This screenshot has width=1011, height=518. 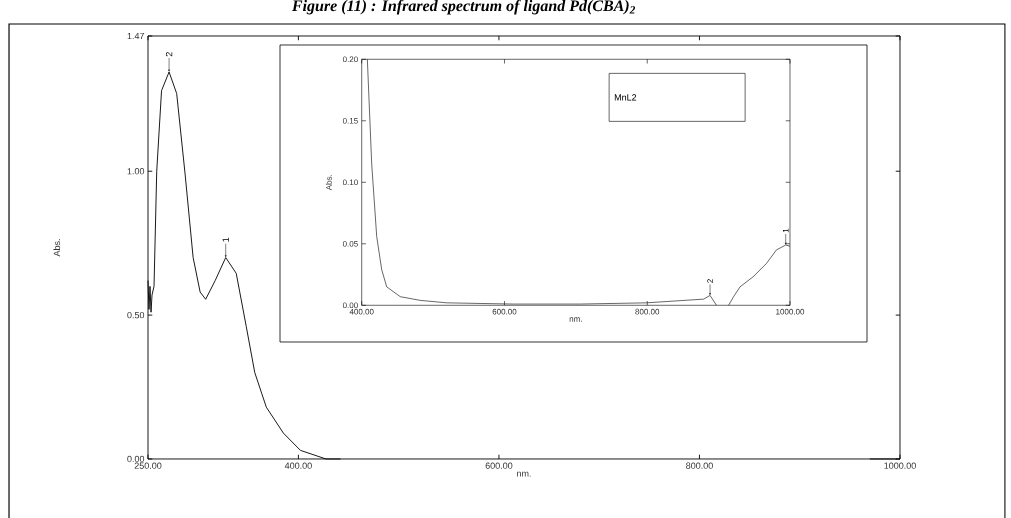 What do you see at coordinates (350, 243) in the screenshot?
I see `y-tick-label: 0.05` at bounding box center [350, 243].